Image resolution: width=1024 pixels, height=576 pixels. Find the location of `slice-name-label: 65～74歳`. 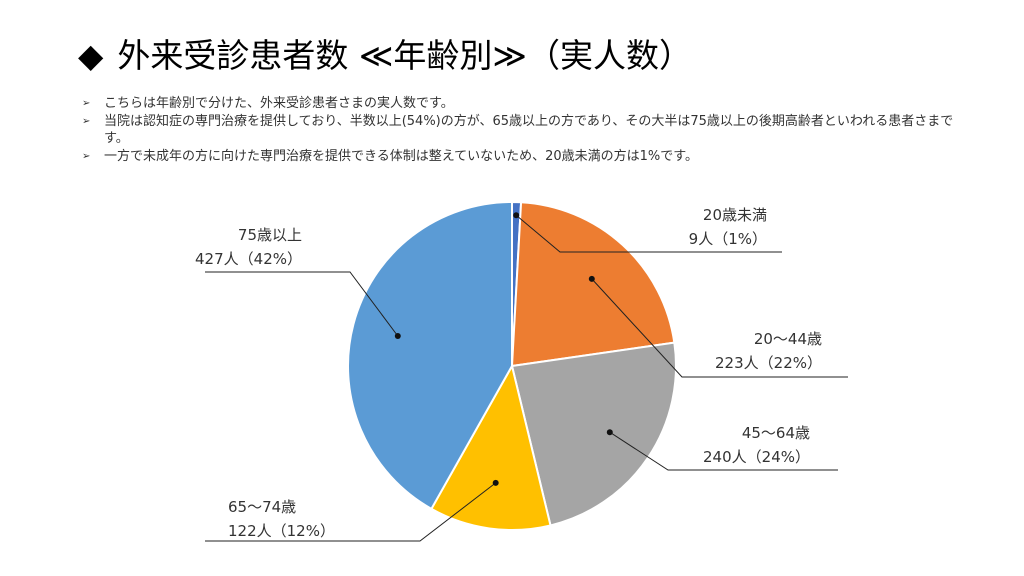

slice-name-label: 65～74歳 is located at coordinates (262, 507).